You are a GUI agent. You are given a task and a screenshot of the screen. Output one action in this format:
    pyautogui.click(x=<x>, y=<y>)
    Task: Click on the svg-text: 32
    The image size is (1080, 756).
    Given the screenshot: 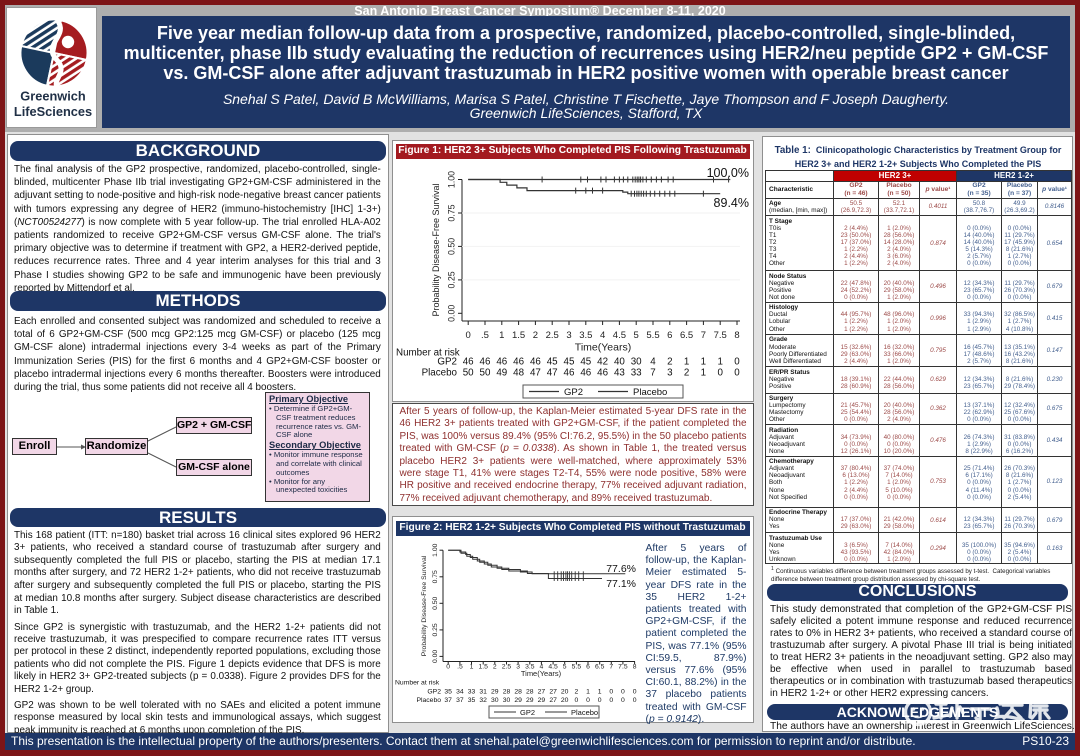 What is the action you would take?
    pyautogui.click(x=483, y=700)
    